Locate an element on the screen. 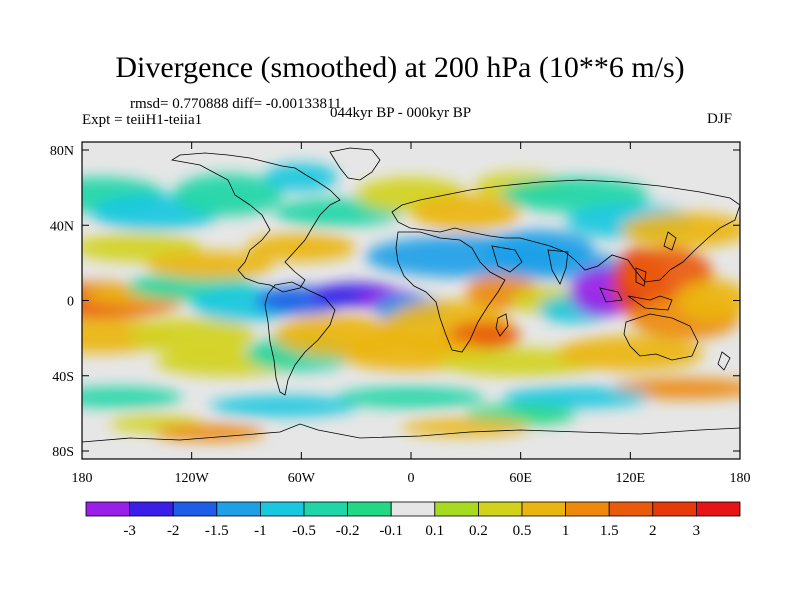  experiment-label: Expt = teiiH1-teiia1 is located at coordinates (142, 120).